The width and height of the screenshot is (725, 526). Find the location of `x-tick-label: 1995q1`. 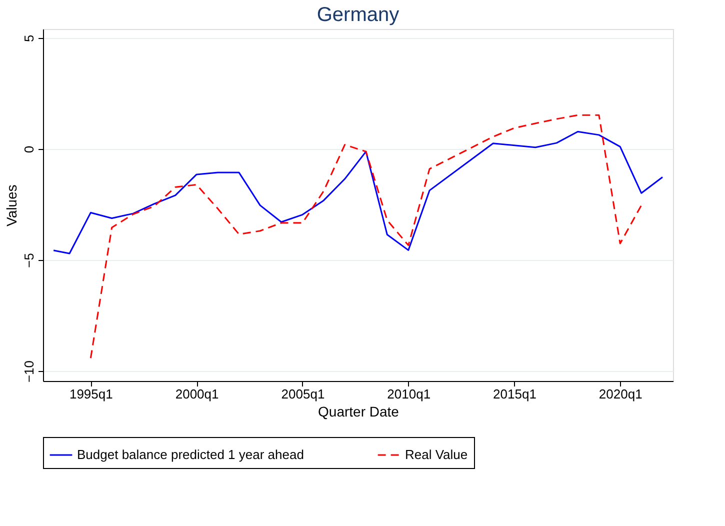

x-tick-label: 1995q1 is located at coordinates (91, 394).